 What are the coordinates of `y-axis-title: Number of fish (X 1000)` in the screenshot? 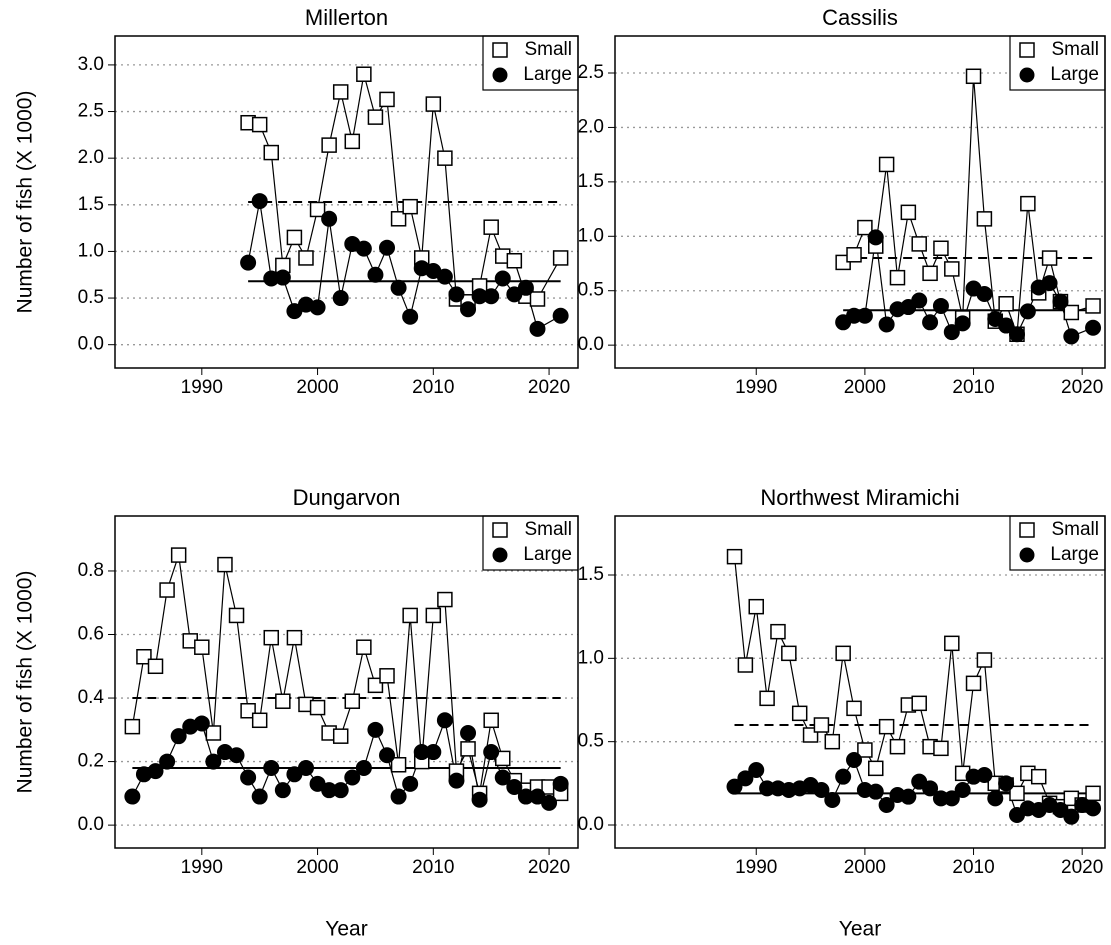 It's located at (25, 682).